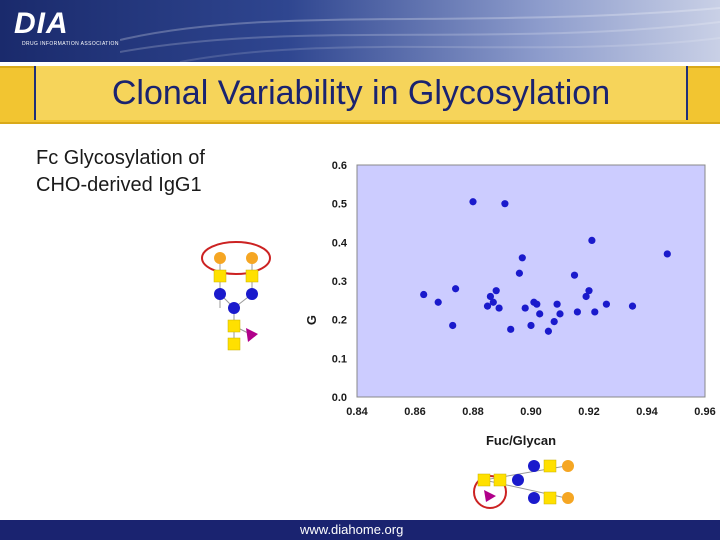 The image size is (720, 540). I want to click on slide-title: Clonal Variability in Glycosylation, so click(361, 92).